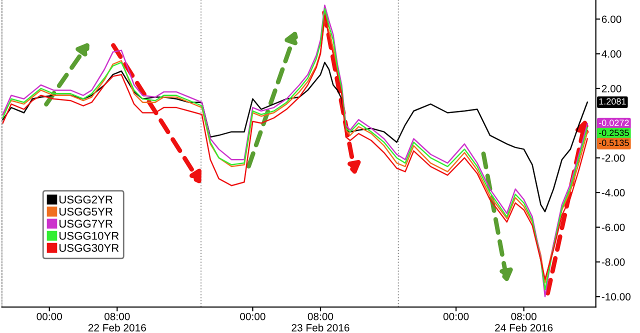 Image resolution: width=640 pixels, height=333 pixels. I want to click on data-label: -0.2535, so click(614, 133).